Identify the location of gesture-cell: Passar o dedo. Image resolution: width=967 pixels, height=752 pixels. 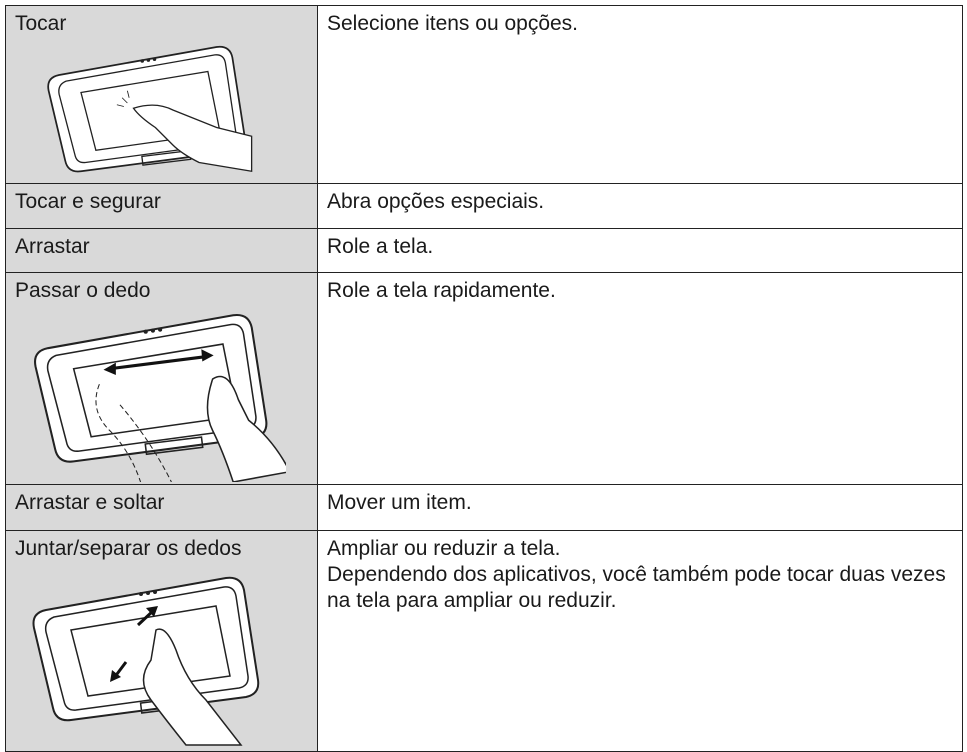
(162, 379).